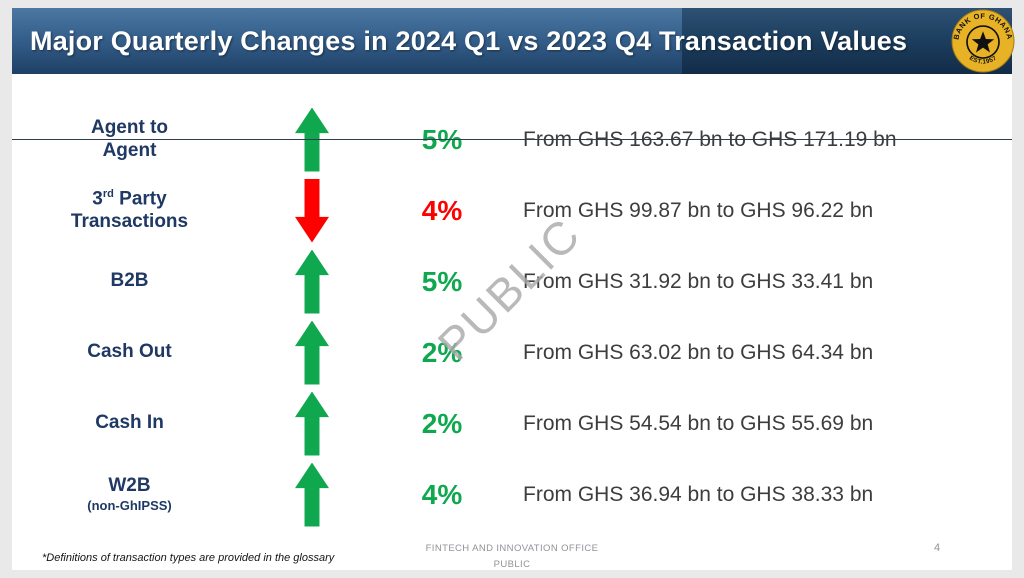 The image size is (1024, 578). I want to click on label-superscript: rd, so click(108, 193).